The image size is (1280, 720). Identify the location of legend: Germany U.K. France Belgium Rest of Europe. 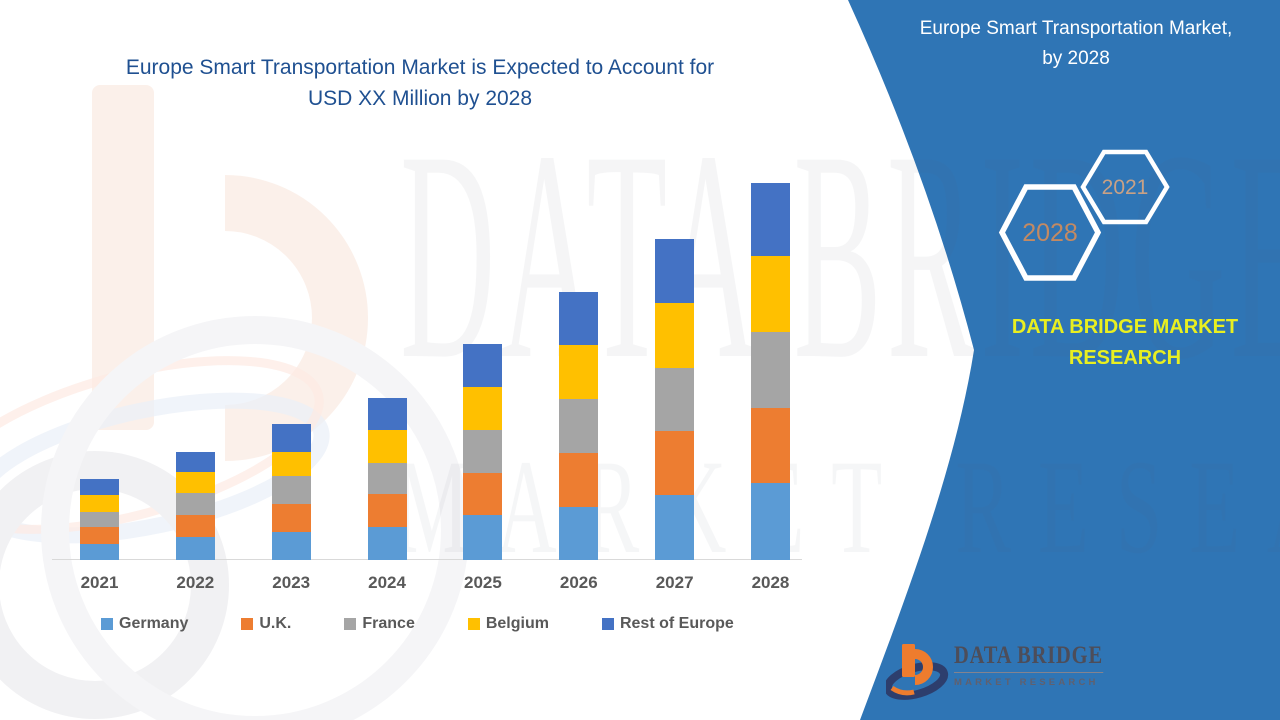
(417, 624).